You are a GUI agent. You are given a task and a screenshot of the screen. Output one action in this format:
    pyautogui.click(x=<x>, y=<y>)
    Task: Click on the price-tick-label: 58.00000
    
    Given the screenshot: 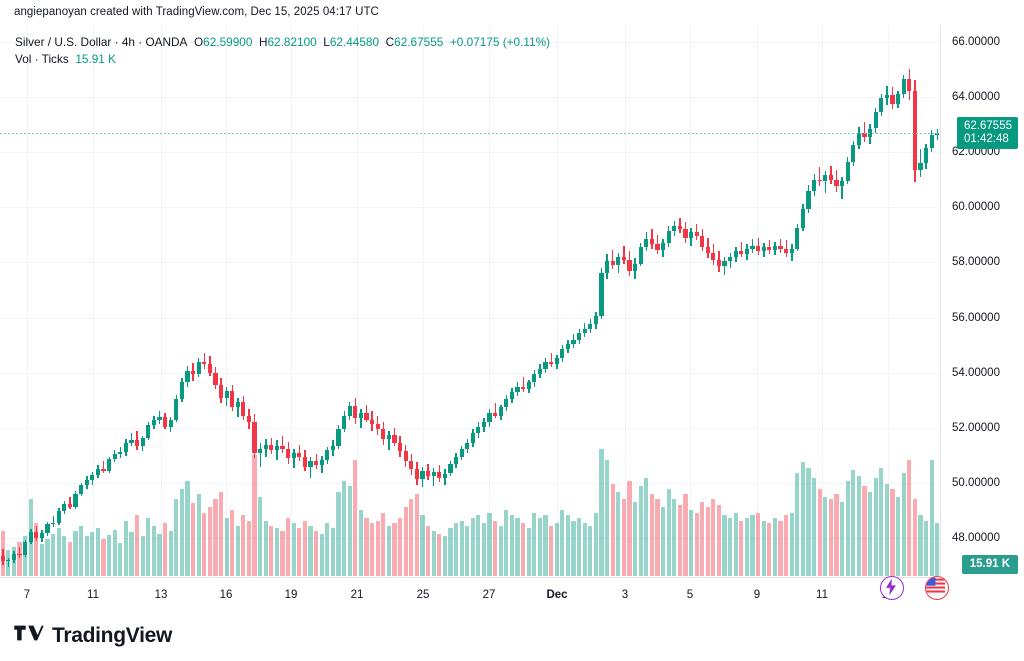 What is the action you would take?
    pyautogui.click(x=976, y=262)
    